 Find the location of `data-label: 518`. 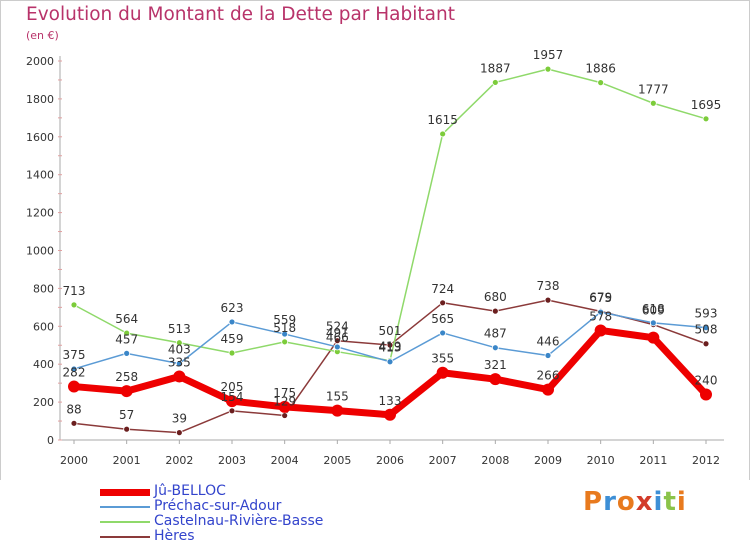

data-label: 518 is located at coordinates (284, 328).